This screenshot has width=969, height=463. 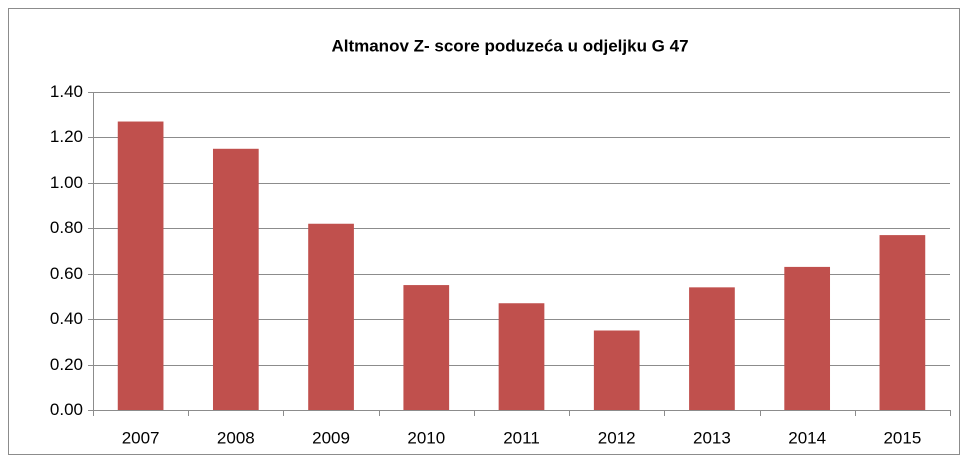 I want to click on x-tick-label: 2008, so click(x=236, y=437).